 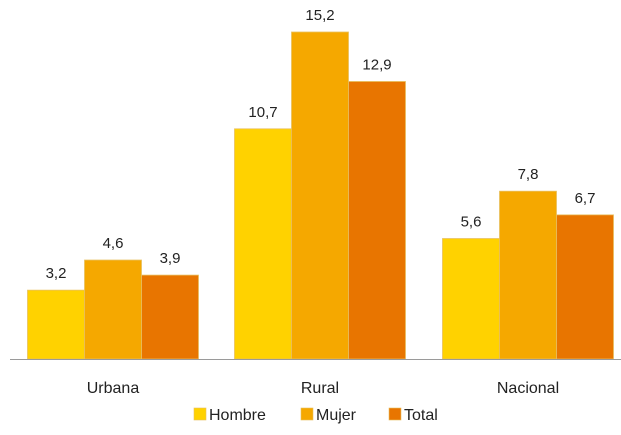 What do you see at coordinates (336, 415) in the screenshot?
I see `legend-label-mujer: Mujer` at bounding box center [336, 415].